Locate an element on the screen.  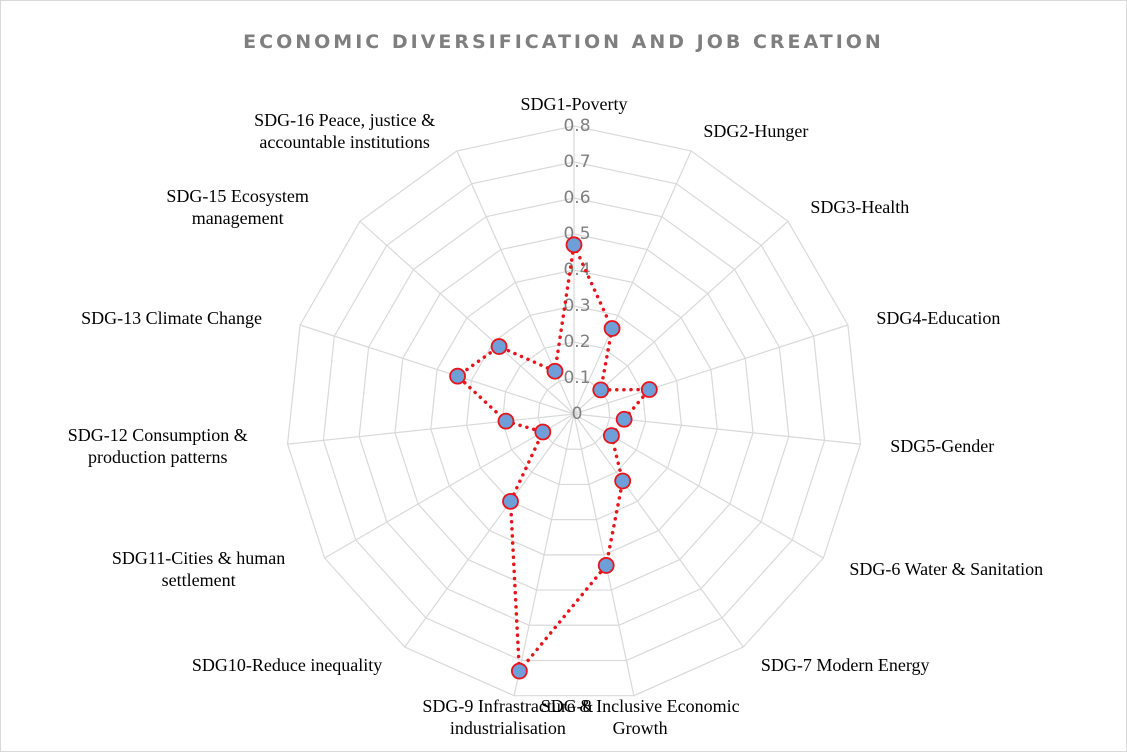
category-label: SDG1-Poverty is located at coordinates (574, 104).